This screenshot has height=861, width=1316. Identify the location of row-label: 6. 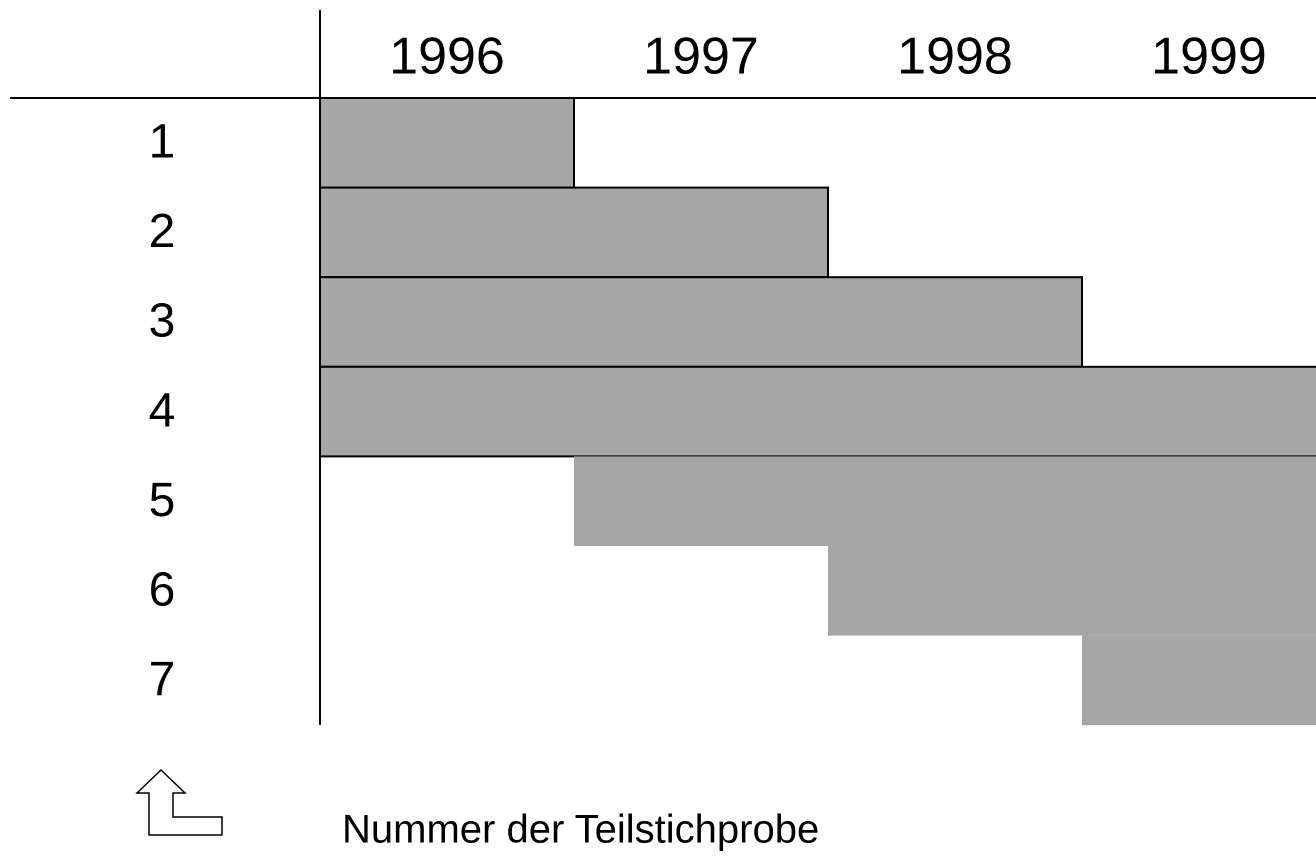
(162, 589).